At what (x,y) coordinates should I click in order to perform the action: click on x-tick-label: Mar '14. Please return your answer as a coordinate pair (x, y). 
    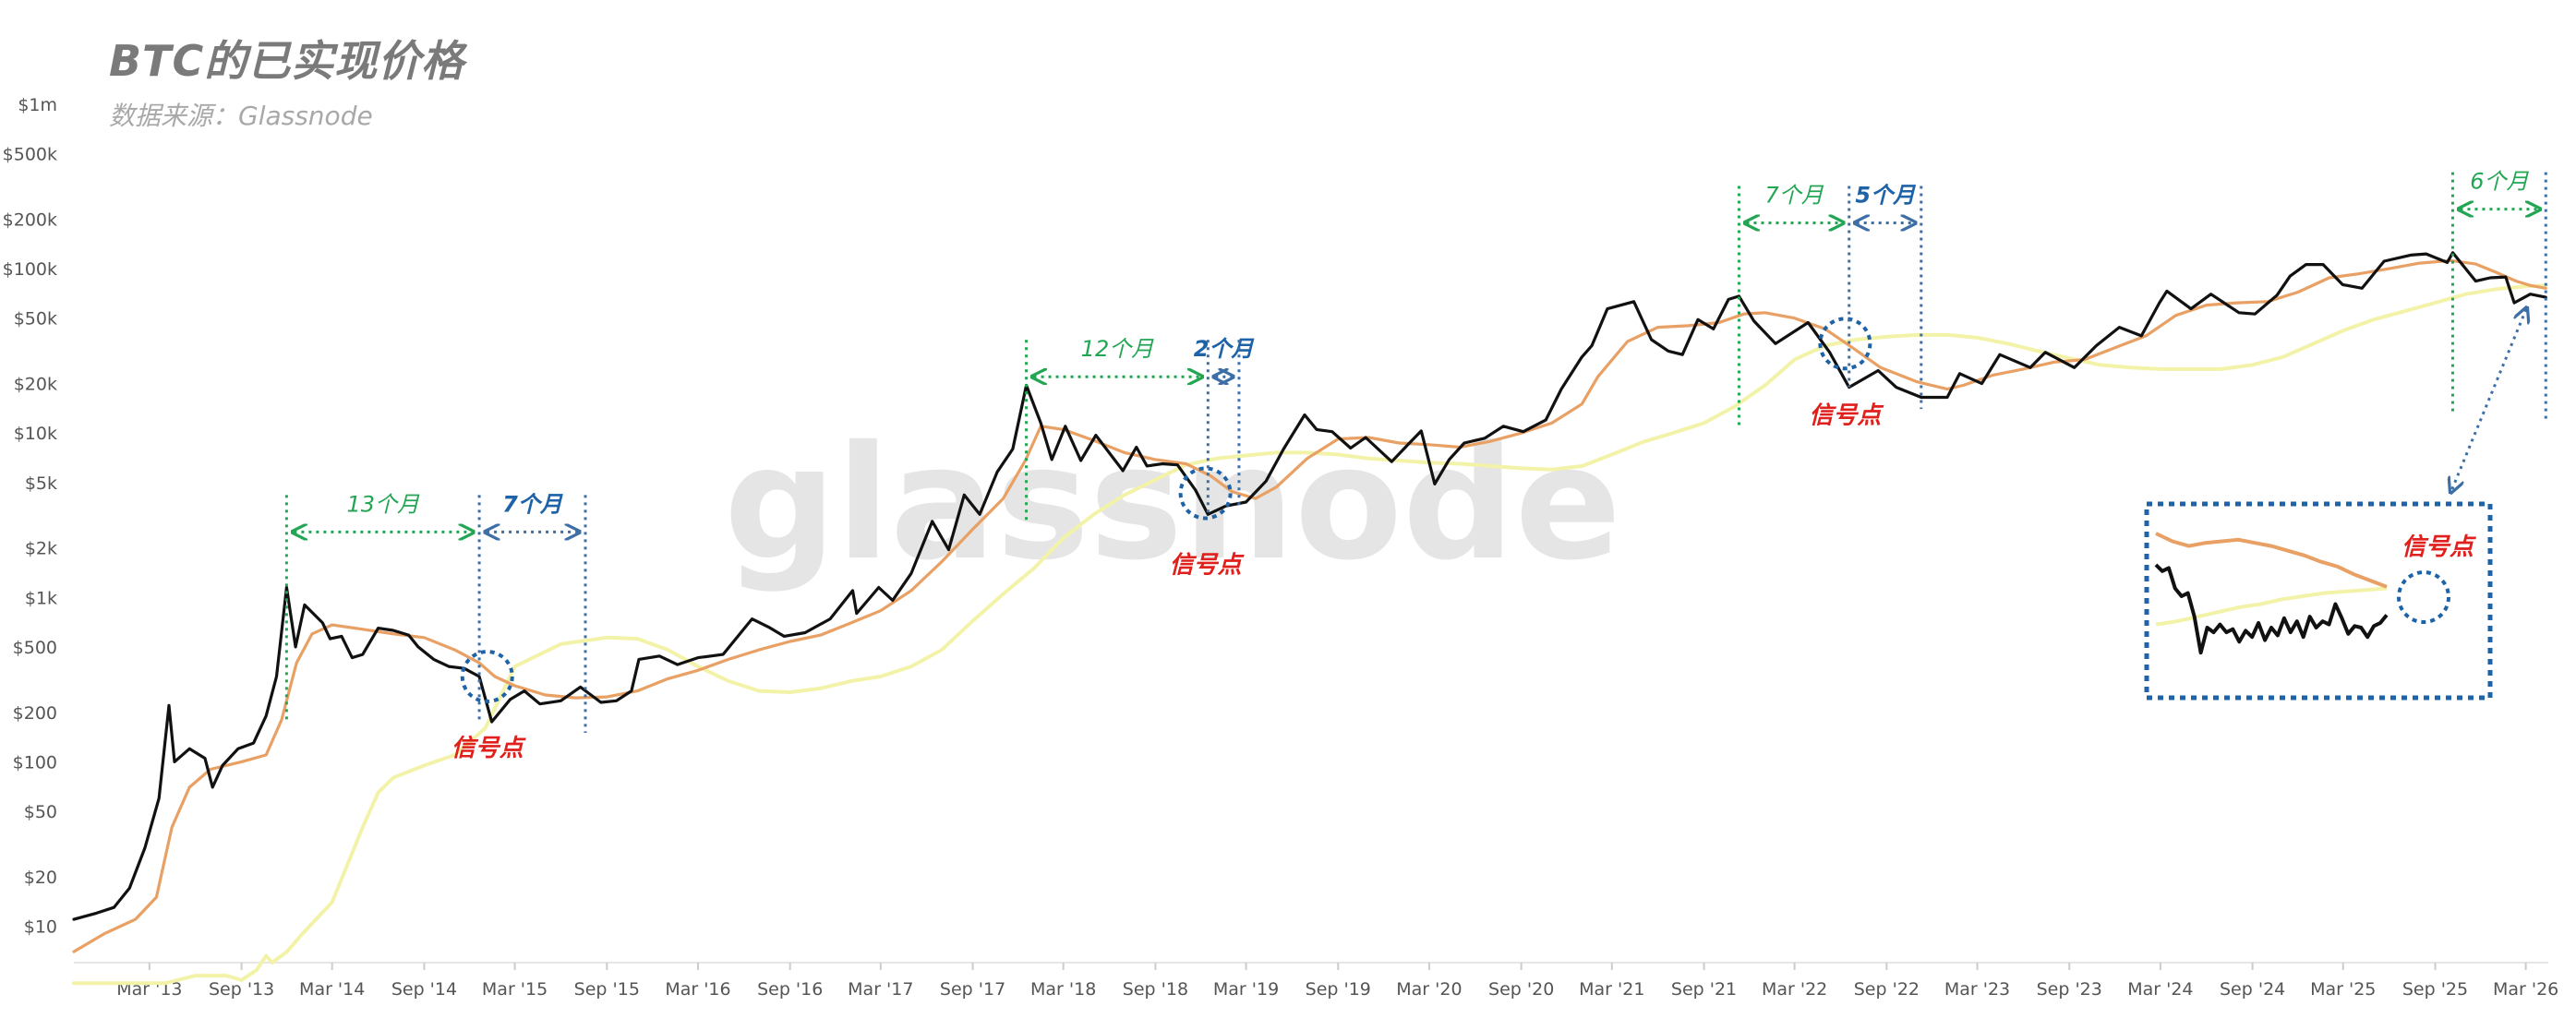
    Looking at the image, I should click on (332, 989).